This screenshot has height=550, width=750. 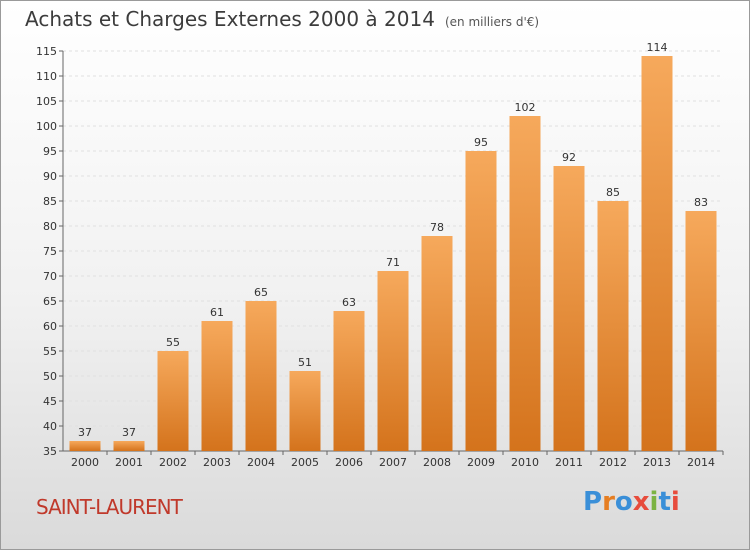 I want to click on y-tick-label: 40, so click(x=50, y=426).